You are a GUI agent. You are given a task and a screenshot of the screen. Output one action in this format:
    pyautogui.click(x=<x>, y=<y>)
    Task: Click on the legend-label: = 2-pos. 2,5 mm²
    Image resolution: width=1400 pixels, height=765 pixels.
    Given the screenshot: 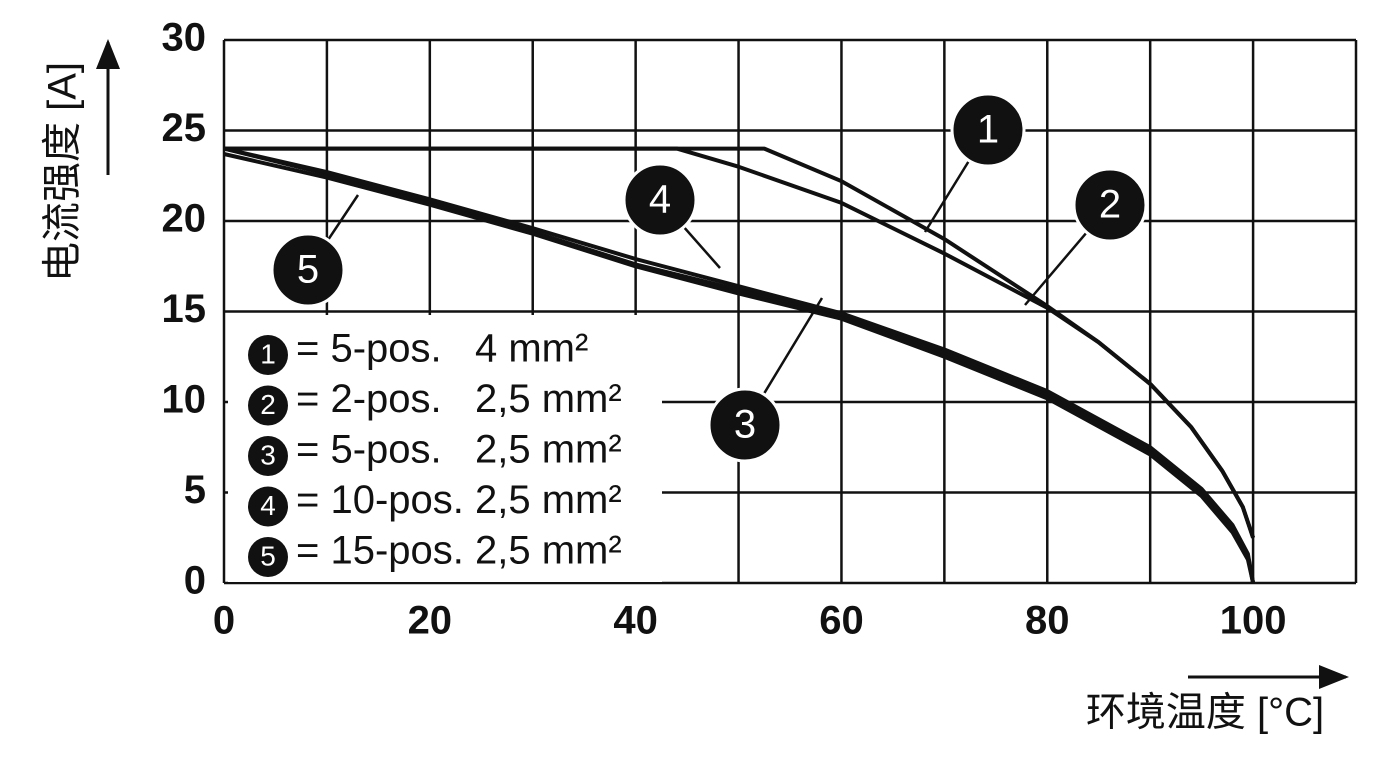 What is the action you would take?
    pyautogui.click(x=459, y=399)
    